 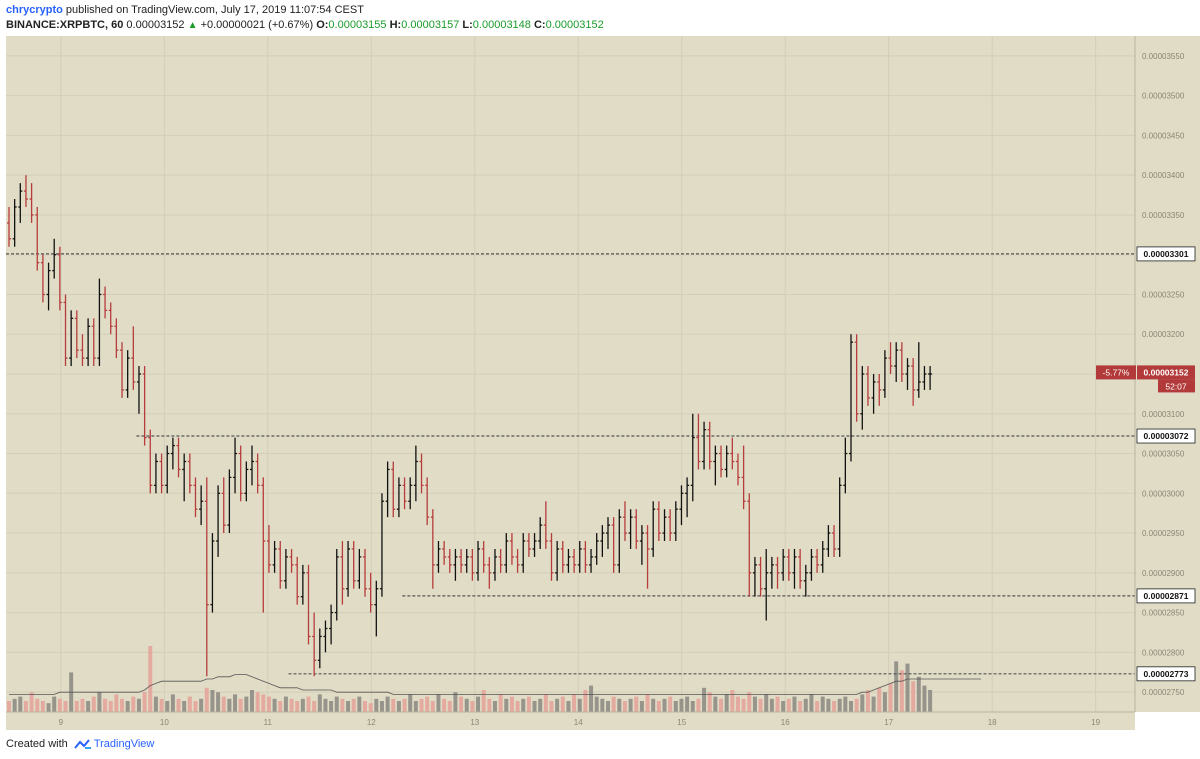 I want to click on volume-bars, so click(x=470, y=679).